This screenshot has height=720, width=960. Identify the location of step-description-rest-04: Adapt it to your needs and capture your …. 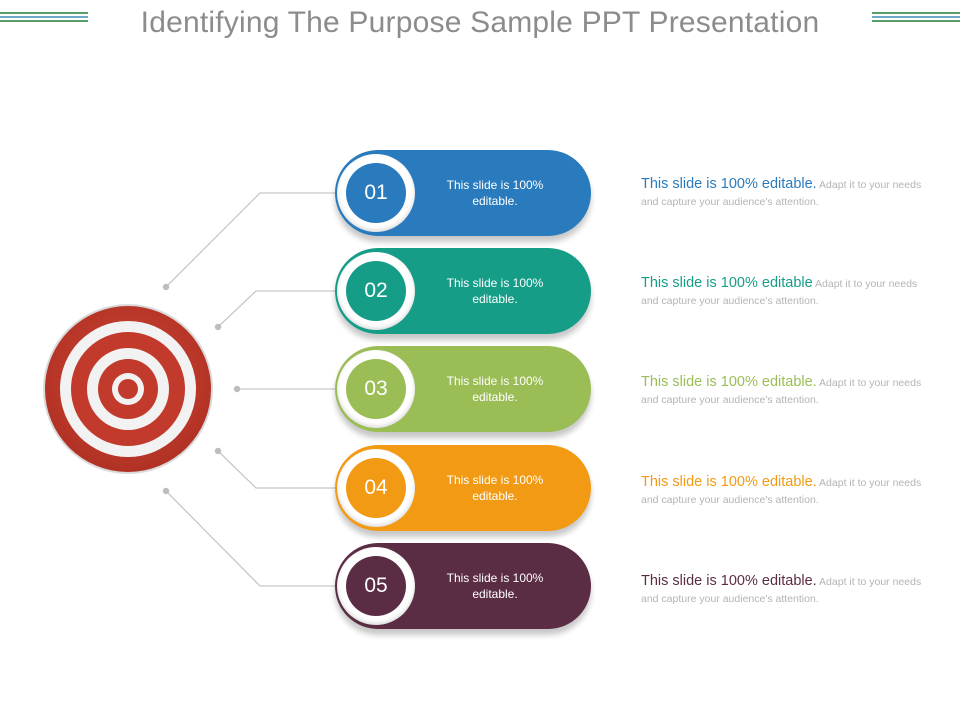
(781, 491).